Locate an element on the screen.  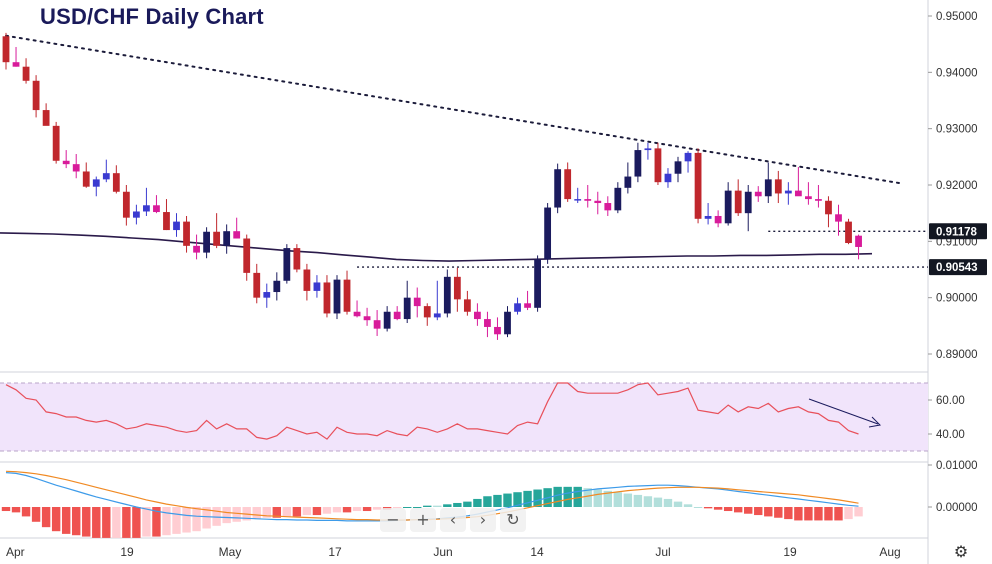
chart-title: USD/CHF Daily Chart is located at coordinates (152, 16).